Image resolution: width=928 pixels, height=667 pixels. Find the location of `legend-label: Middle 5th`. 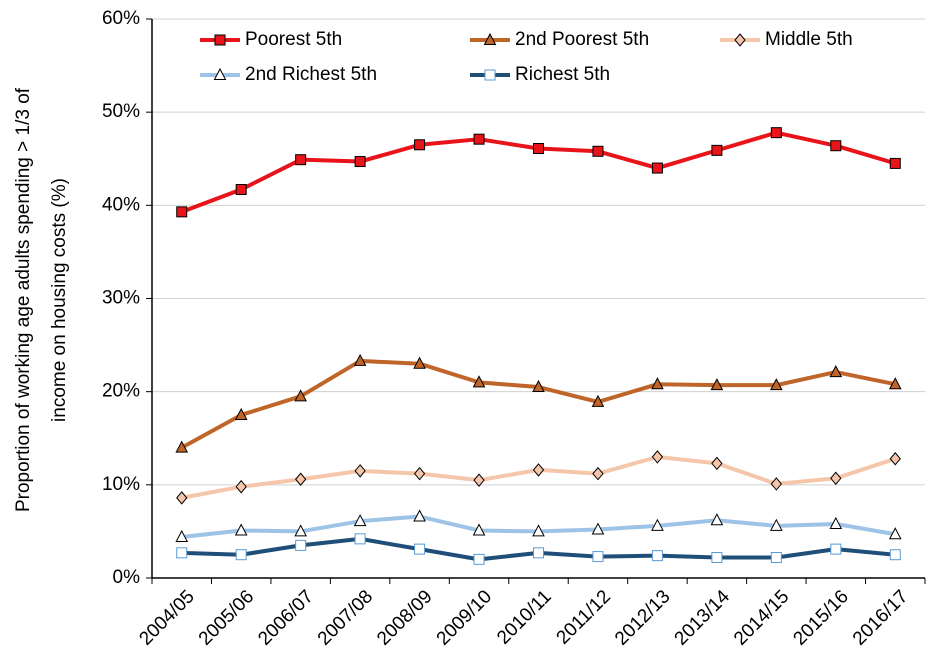

legend-label: Middle 5th is located at coordinates (809, 39).